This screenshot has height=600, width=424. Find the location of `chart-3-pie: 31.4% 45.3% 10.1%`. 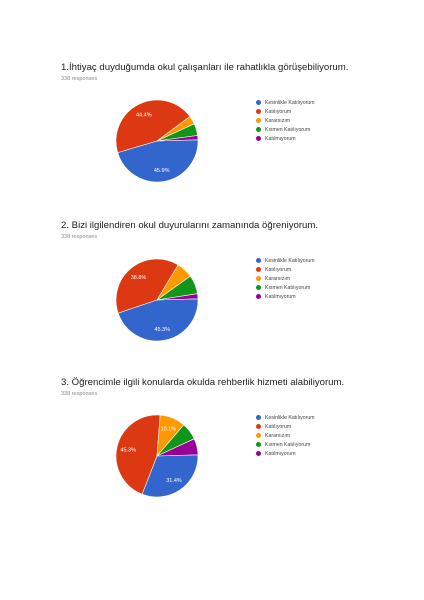

chart-3-pie: 31.4% 45.3% 10.1% is located at coordinates (157, 456).